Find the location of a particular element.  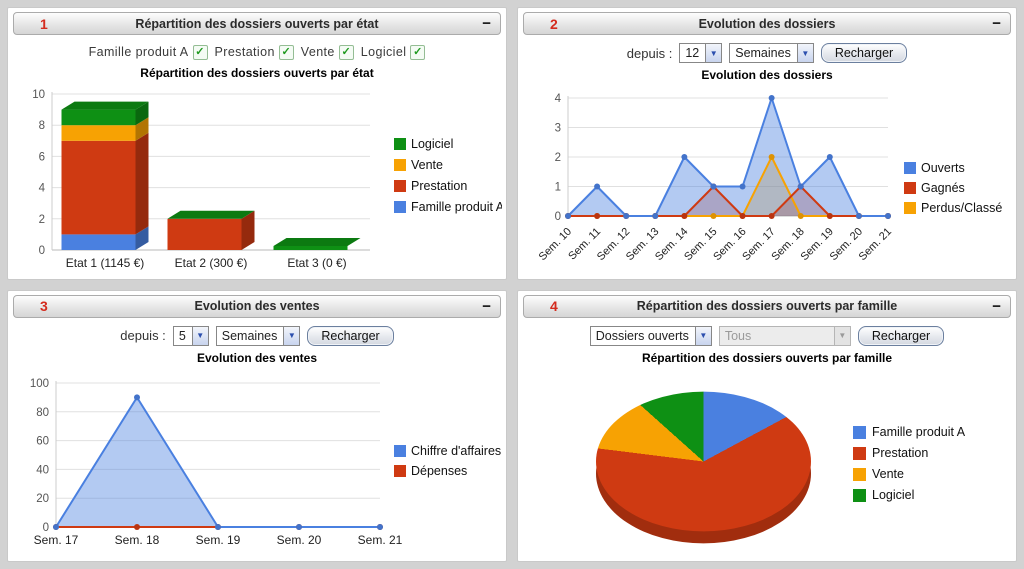

bar-etat-2-300- is located at coordinates (211, 230).